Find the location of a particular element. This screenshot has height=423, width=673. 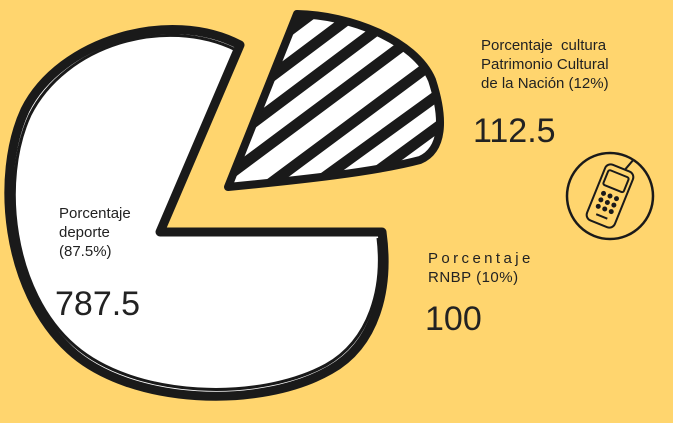

slice-value-cultura: 112.5 is located at coordinates (514, 131).